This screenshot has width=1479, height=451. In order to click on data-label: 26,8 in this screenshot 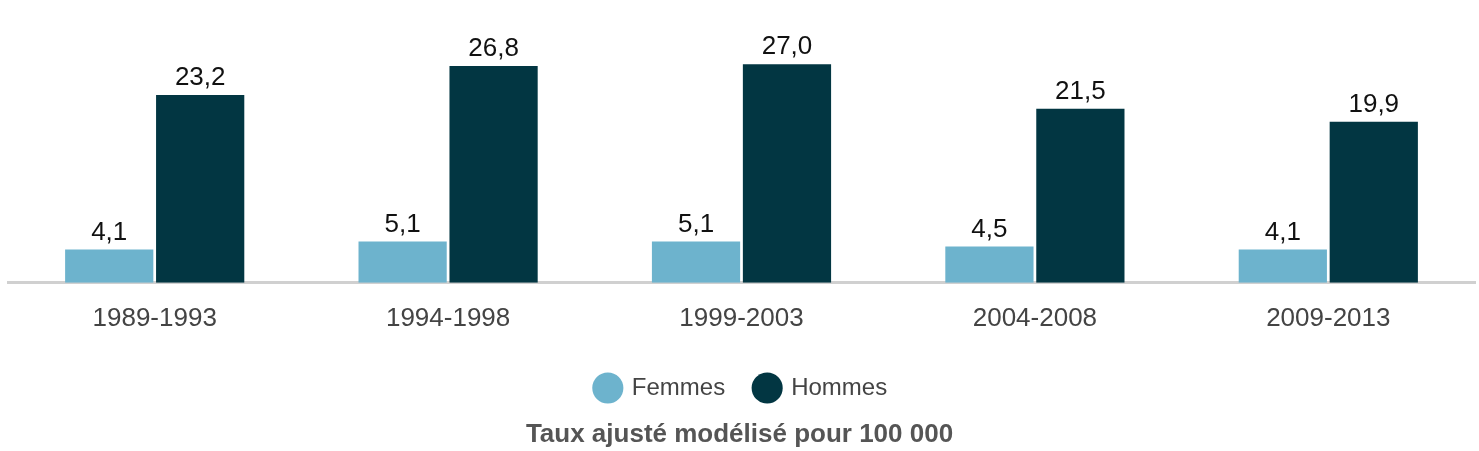, I will do `click(493, 47)`.